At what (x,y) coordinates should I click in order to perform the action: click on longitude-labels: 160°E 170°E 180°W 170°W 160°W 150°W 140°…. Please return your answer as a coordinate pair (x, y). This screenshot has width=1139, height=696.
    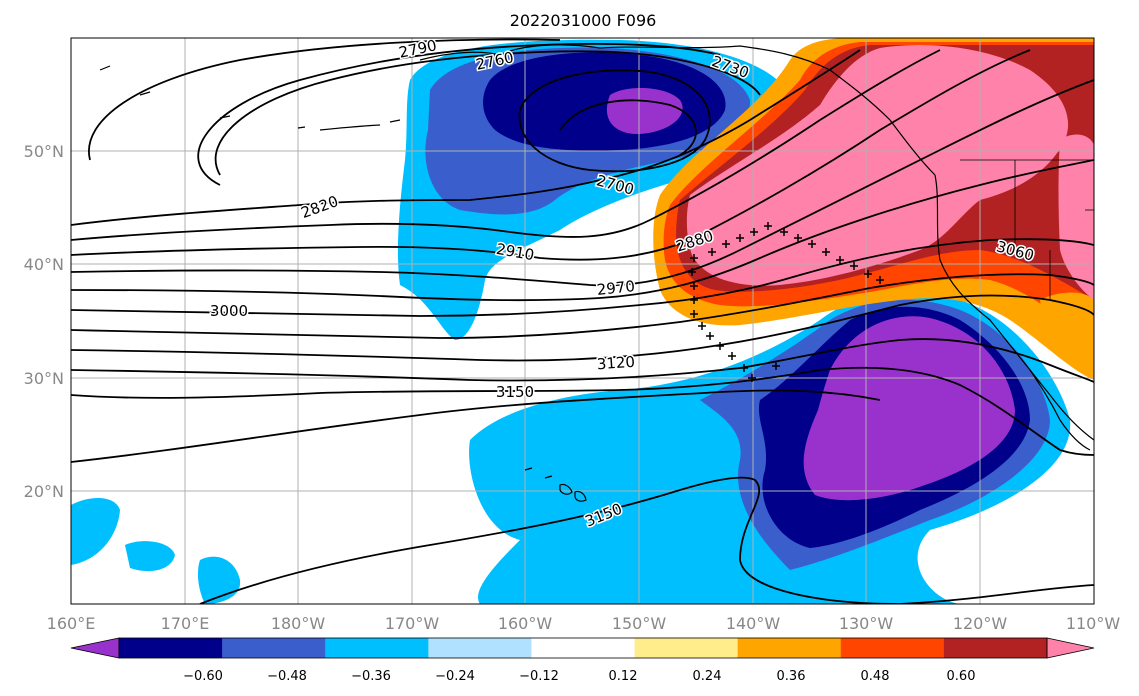
    Looking at the image, I should click on (584, 623).